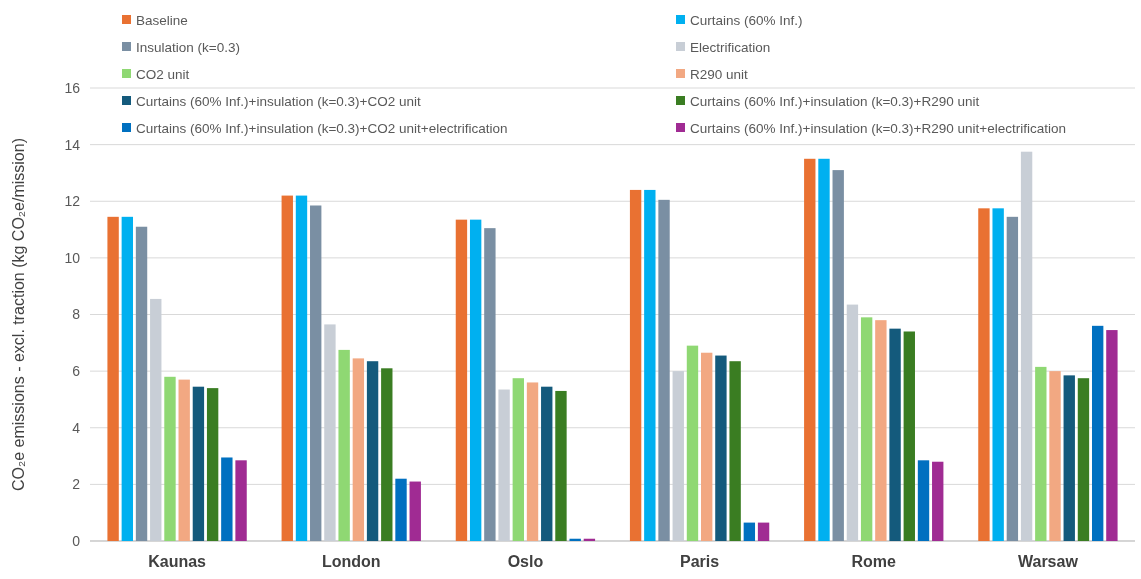 Image resolution: width=1141 pixels, height=579 pixels. What do you see at coordinates (351, 561) in the screenshot?
I see `x-tick-label: London` at bounding box center [351, 561].